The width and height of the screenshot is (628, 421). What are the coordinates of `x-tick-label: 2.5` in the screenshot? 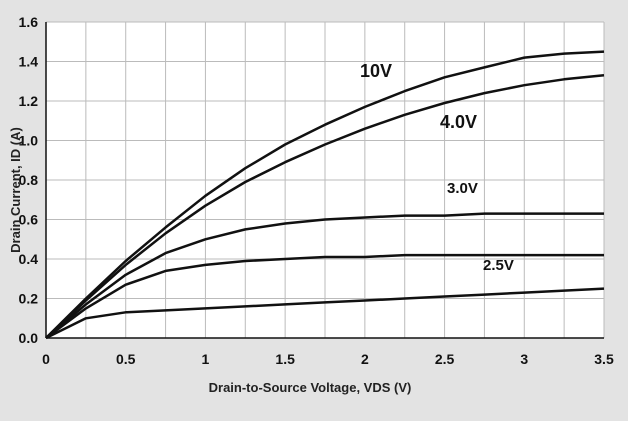 It's located at (445, 359).